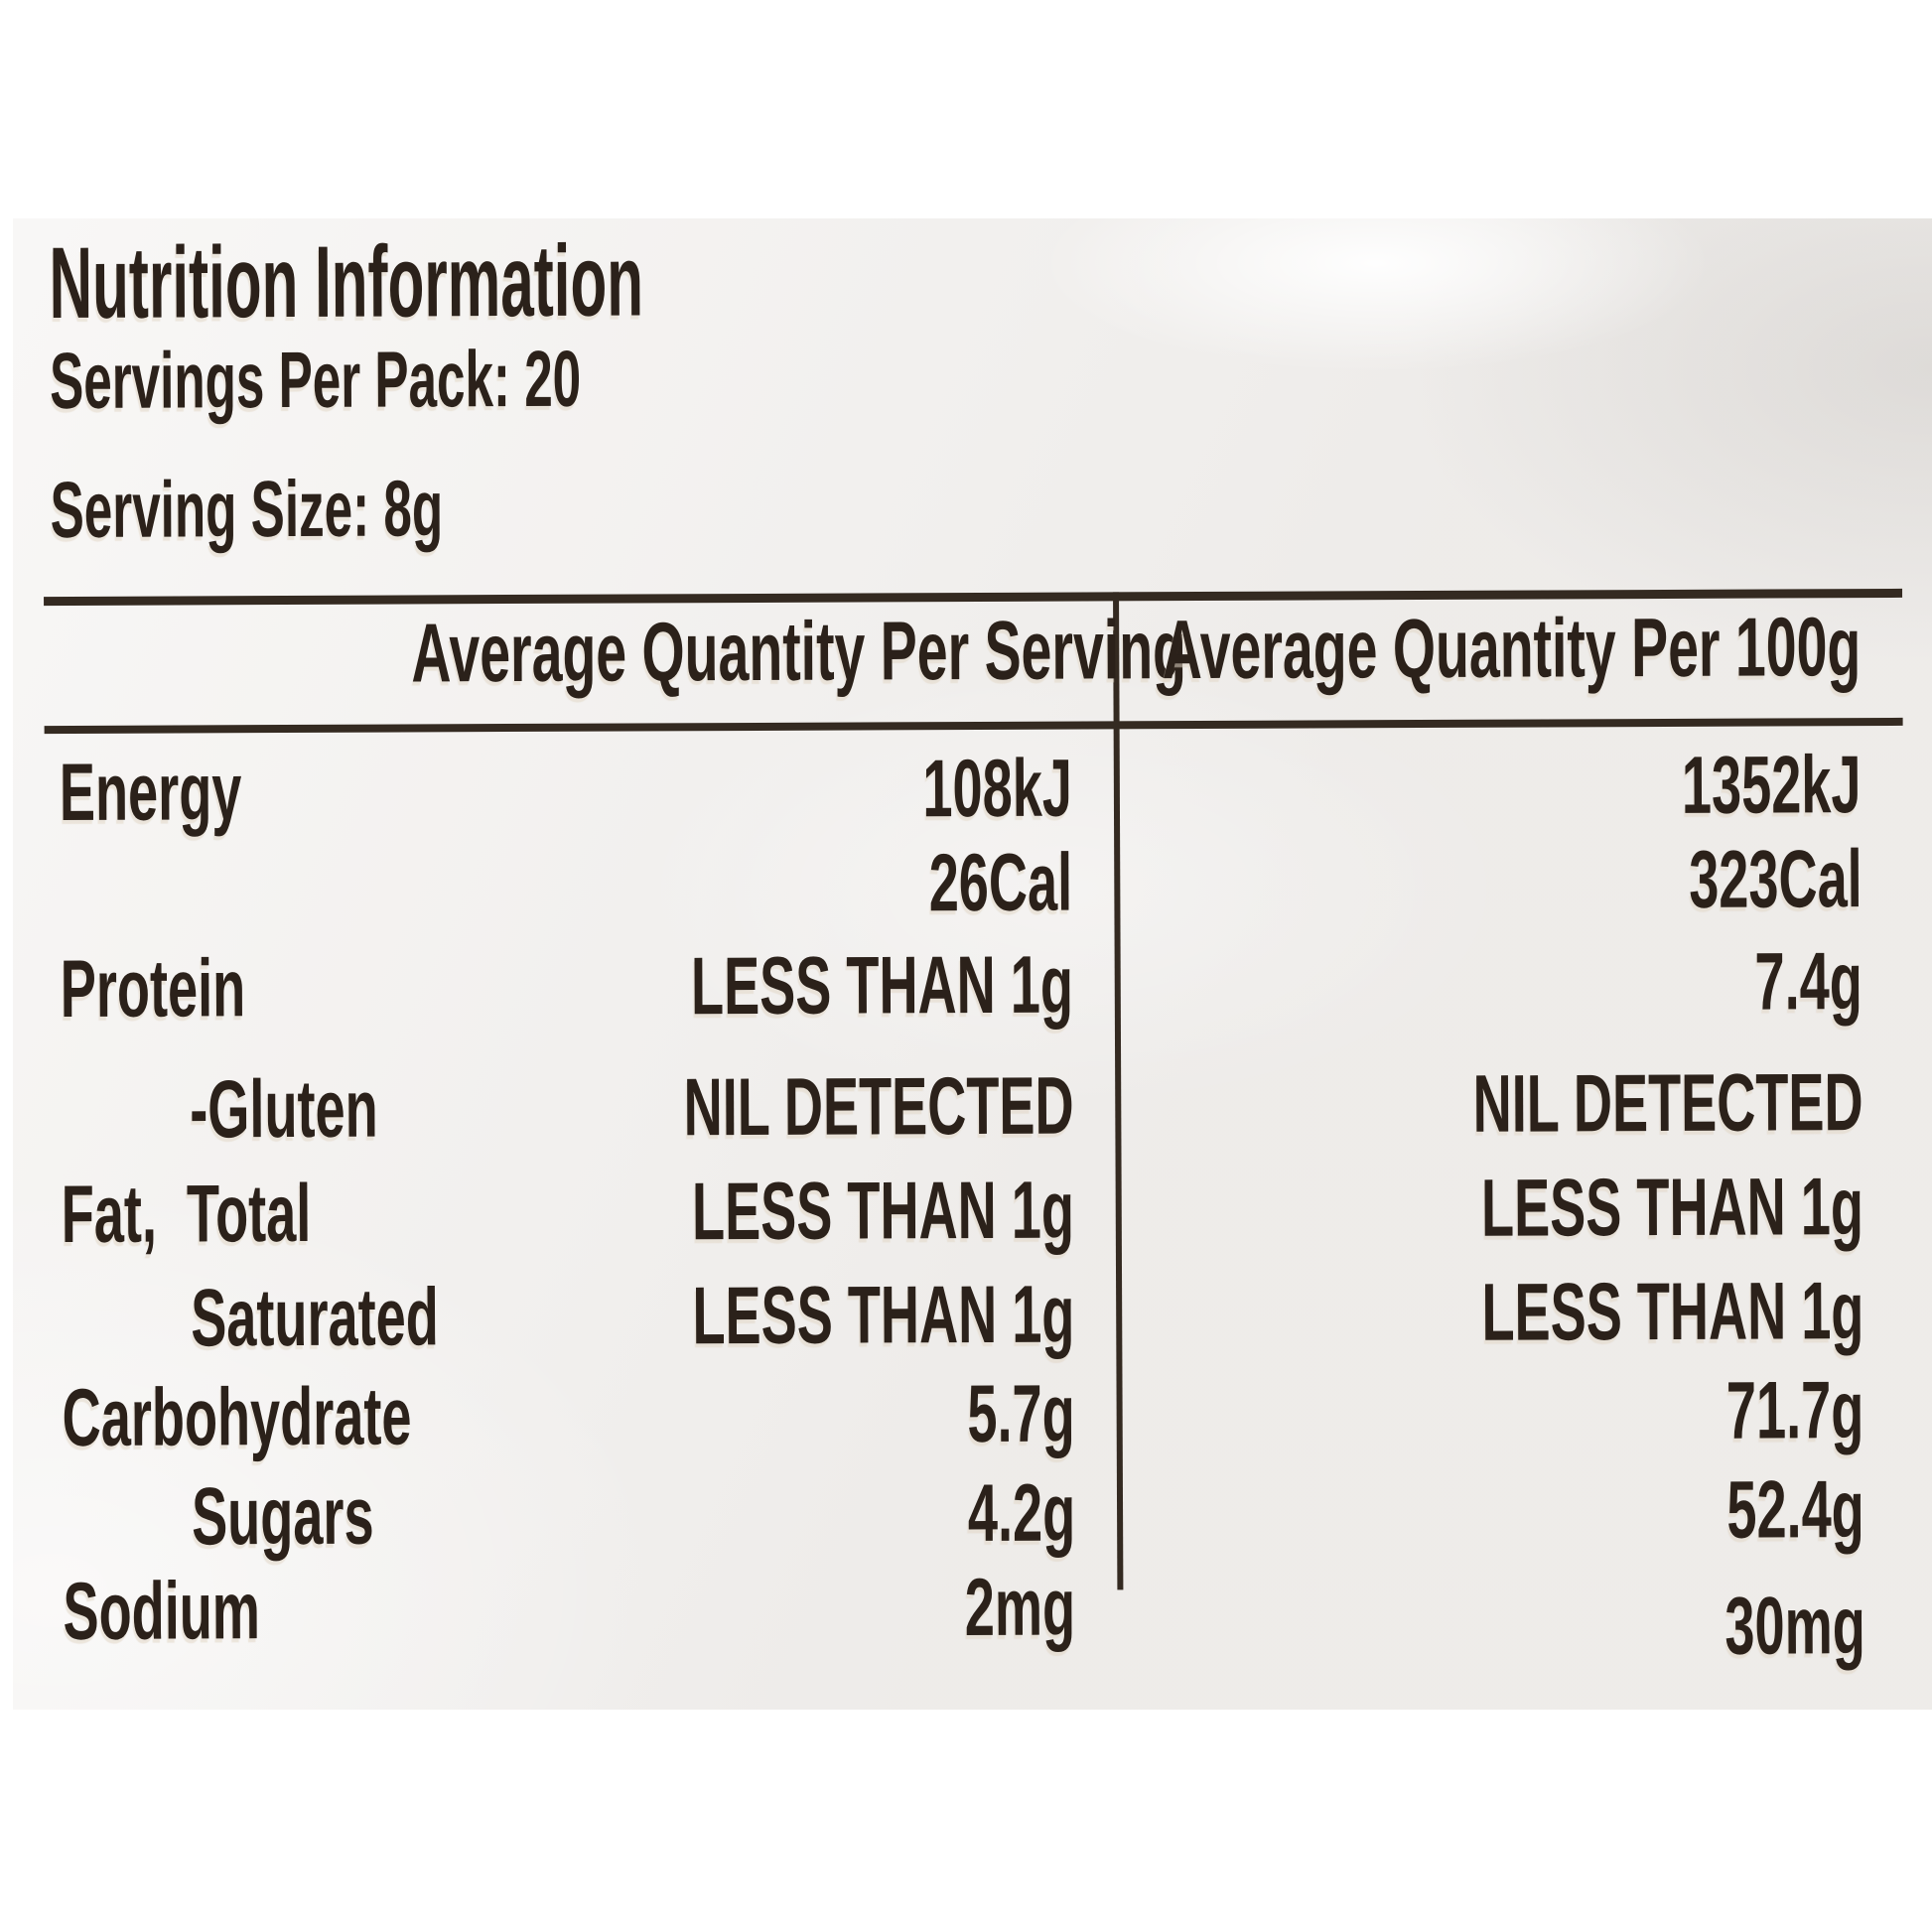 This screenshot has height=1932, width=1932. What do you see at coordinates (973, 992) in the screenshot?
I see `table-row: Protein LESS THAN 1g 7.4g` at bounding box center [973, 992].